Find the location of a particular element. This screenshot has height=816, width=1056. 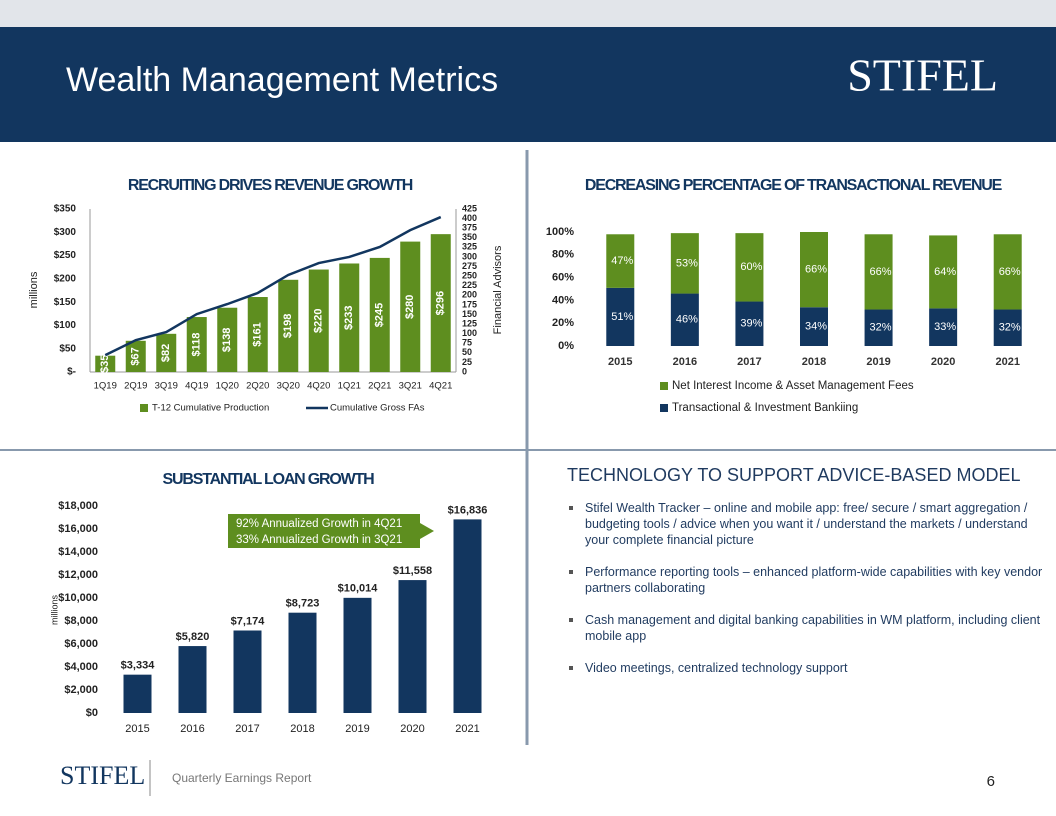

y-tick-label: $350 is located at coordinates (65, 209).